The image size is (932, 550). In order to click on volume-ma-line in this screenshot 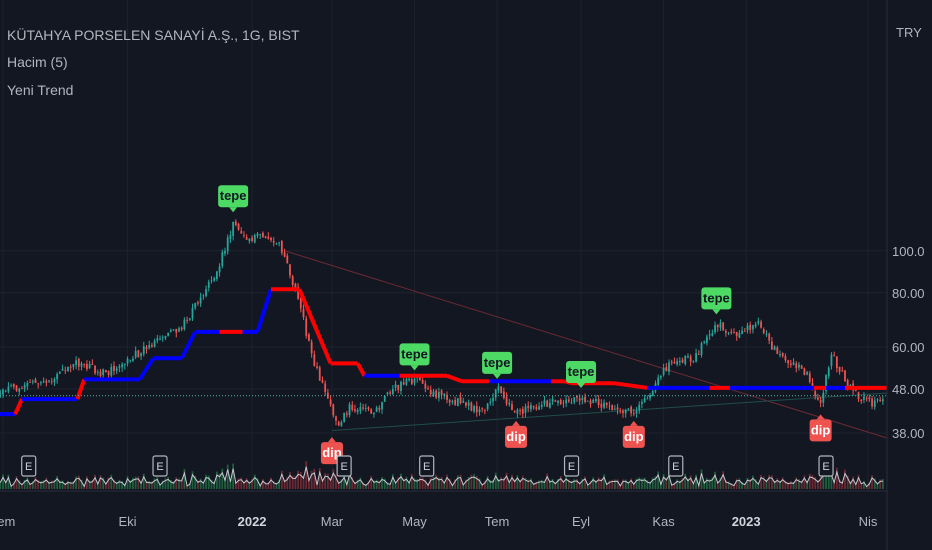, I will do `click(441, 477)`.